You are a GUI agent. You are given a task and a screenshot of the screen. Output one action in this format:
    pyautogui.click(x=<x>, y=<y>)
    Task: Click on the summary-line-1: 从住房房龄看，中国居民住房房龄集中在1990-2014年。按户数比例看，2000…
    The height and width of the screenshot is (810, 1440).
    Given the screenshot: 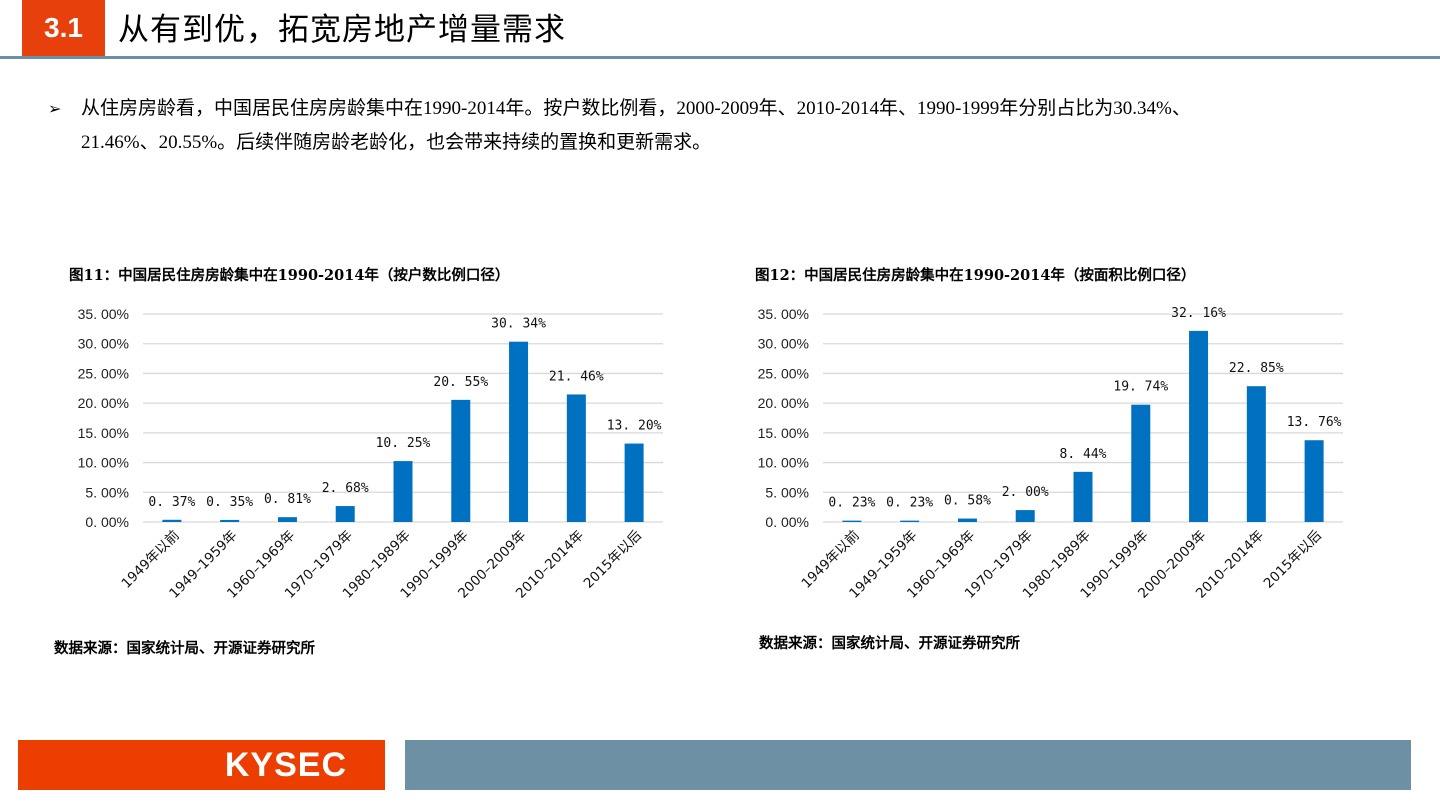 What is the action you would take?
    pyautogui.click(x=636, y=108)
    